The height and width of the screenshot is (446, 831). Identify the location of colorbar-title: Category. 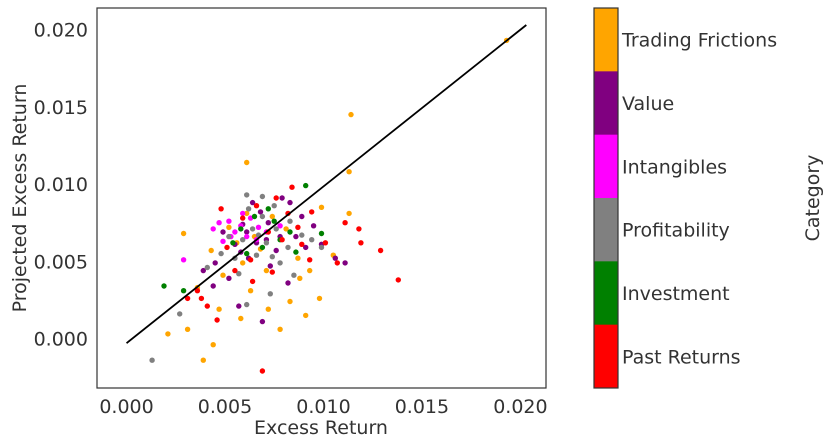
(813, 198).